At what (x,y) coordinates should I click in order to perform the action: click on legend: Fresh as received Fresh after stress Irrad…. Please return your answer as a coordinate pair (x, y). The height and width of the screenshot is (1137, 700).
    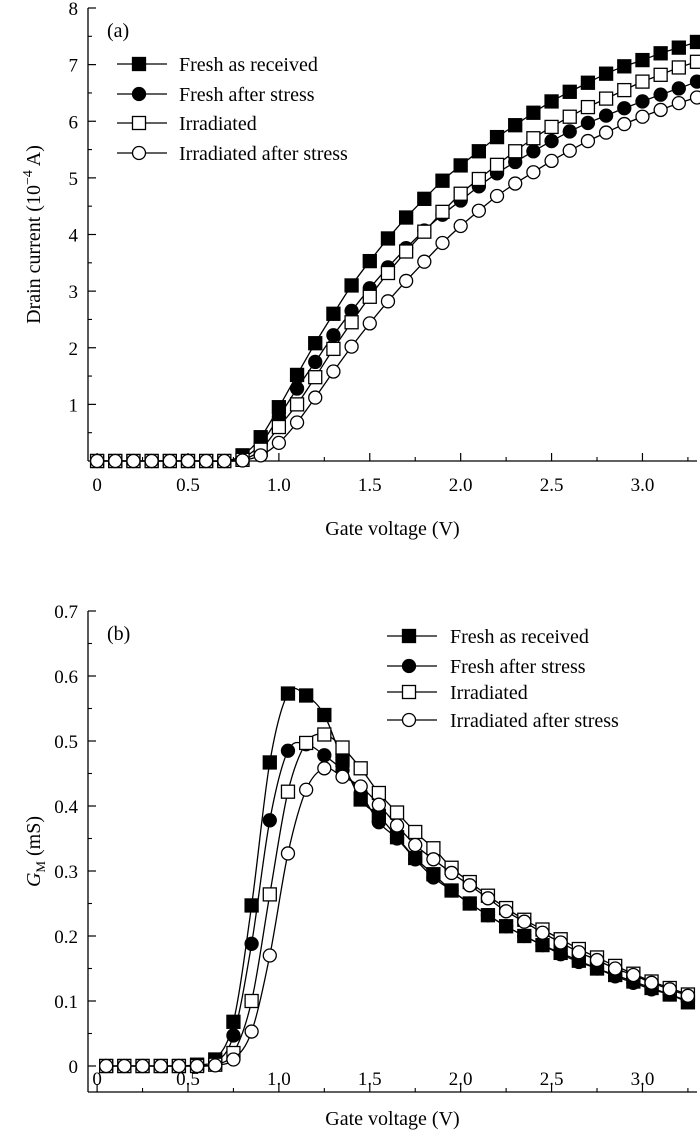
    Looking at the image, I should click on (503, 679).